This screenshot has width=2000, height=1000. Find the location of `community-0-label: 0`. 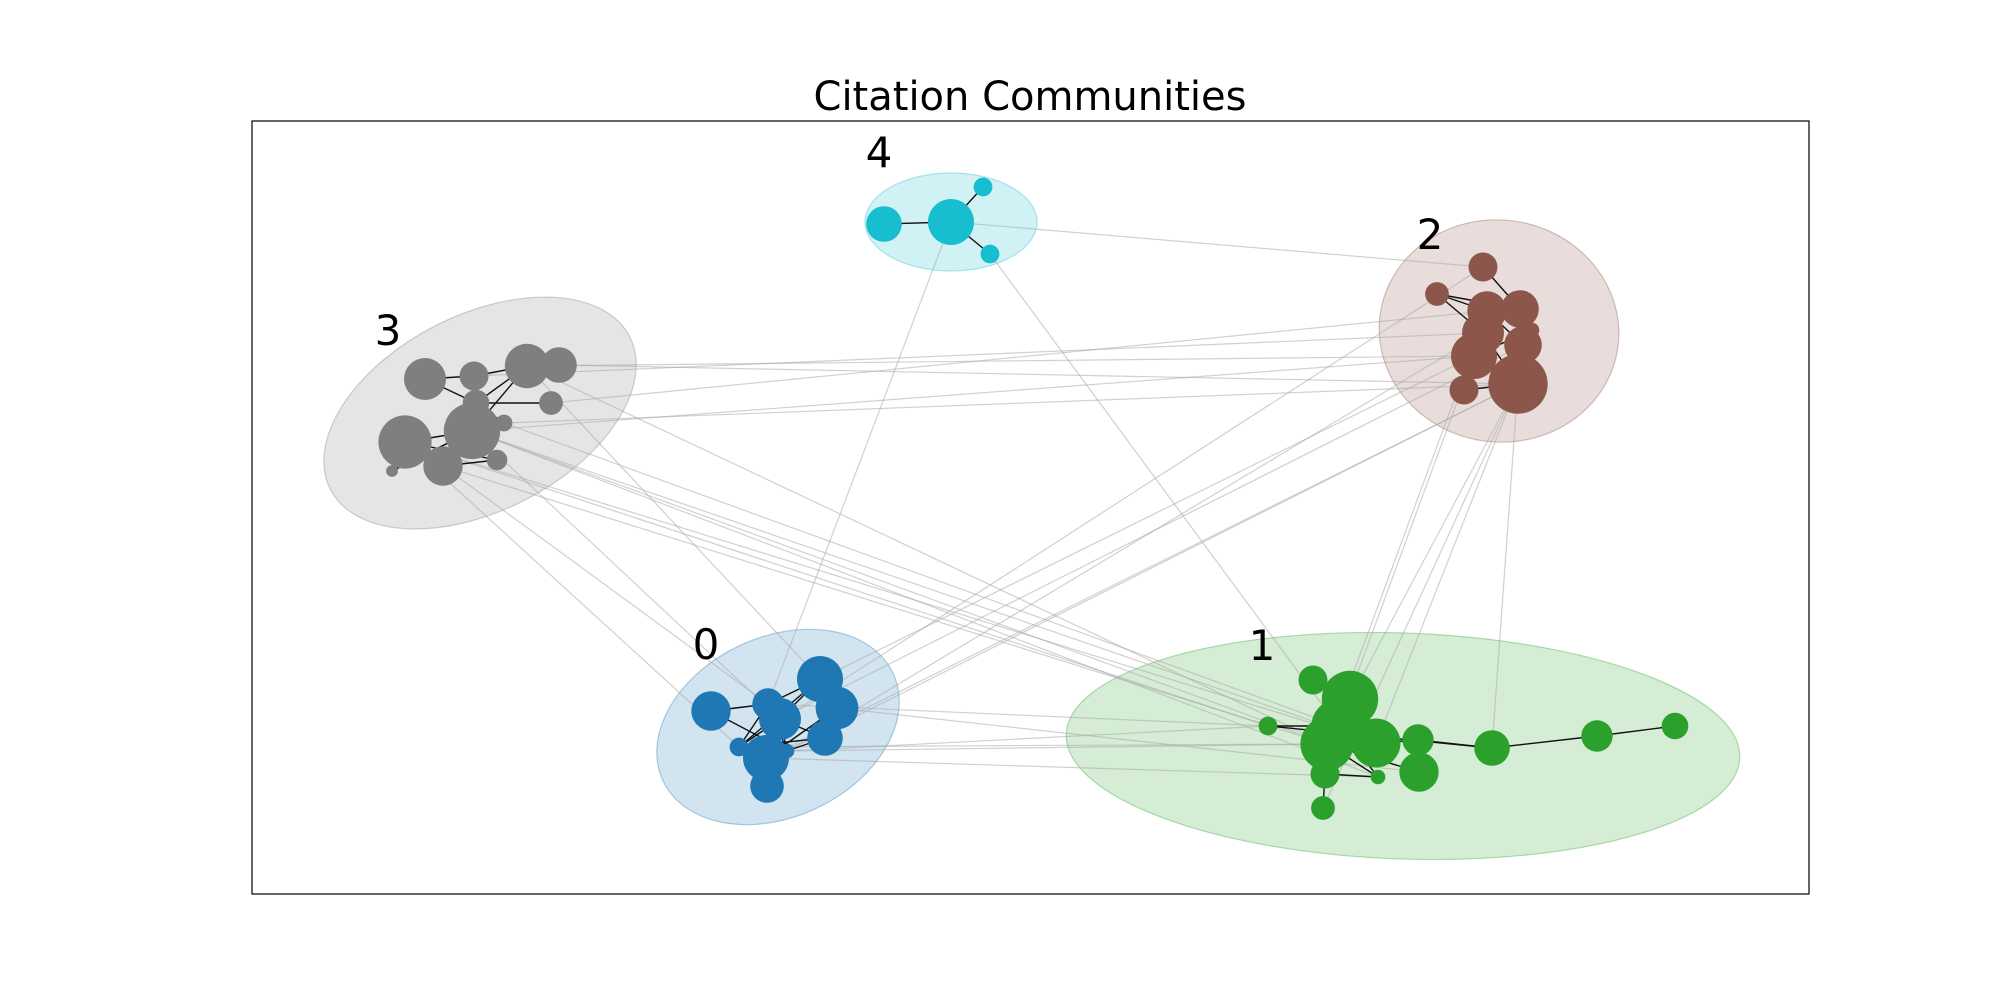

community-0-label: 0 is located at coordinates (706, 644).